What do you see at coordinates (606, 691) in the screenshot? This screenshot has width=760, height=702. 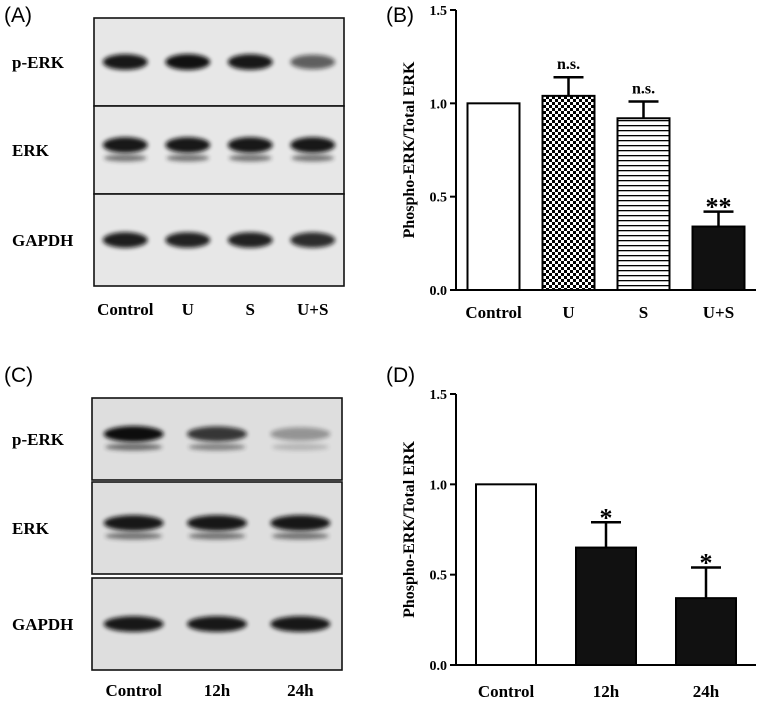 I see `category-label: 12h` at bounding box center [606, 691].